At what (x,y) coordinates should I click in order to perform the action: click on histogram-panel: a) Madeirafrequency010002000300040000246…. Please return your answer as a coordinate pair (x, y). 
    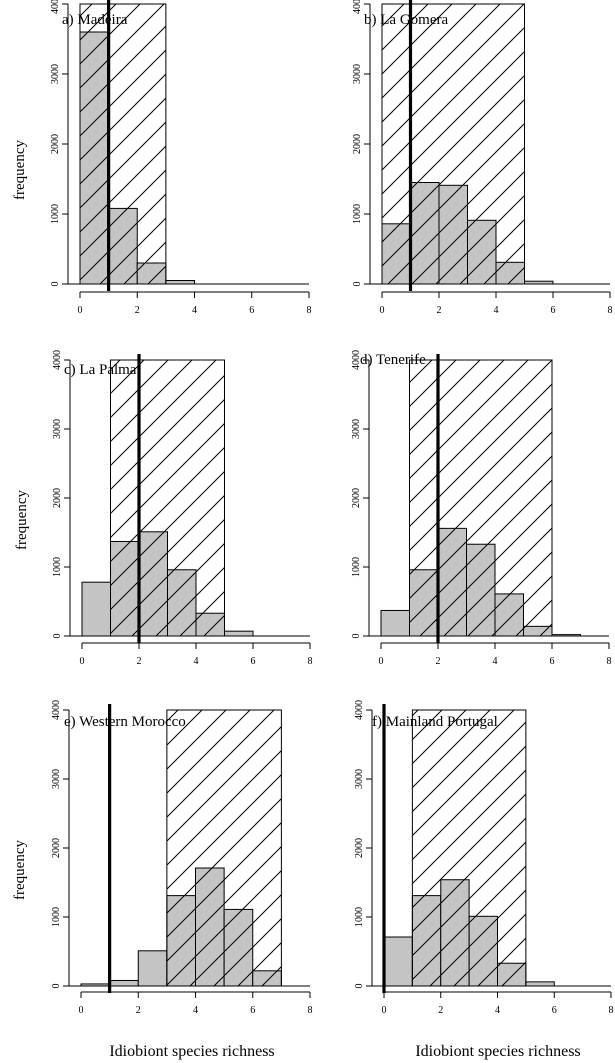
    Looking at the image, I should click on (162, 158).